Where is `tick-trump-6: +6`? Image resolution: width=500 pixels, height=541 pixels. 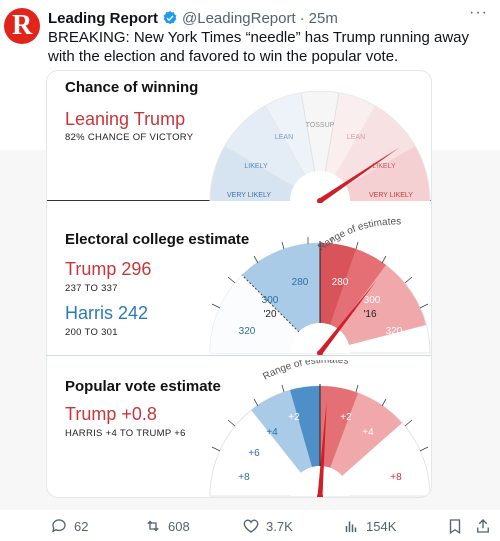
tick-trump-6: +6 is located at coordinates (386, 453).